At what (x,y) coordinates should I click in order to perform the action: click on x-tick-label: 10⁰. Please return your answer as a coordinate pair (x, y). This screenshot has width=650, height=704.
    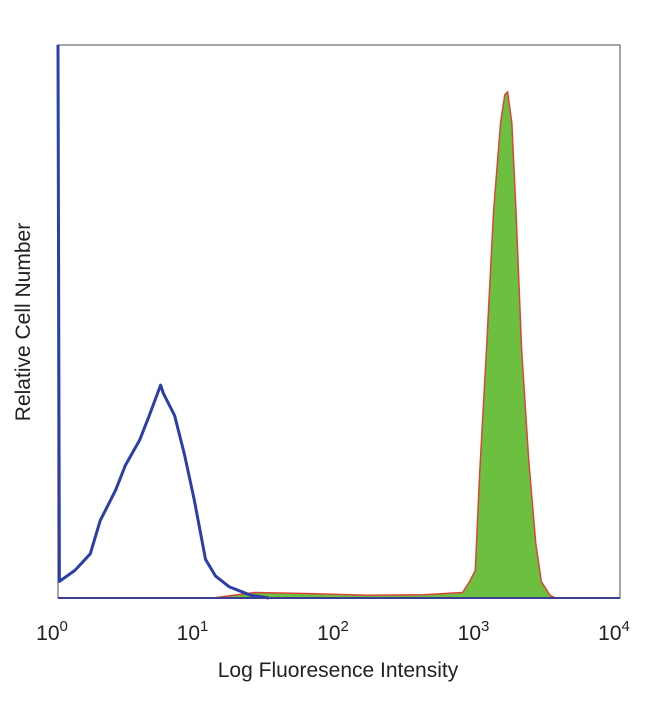
    Looking at the image, I should click on (52, 631).